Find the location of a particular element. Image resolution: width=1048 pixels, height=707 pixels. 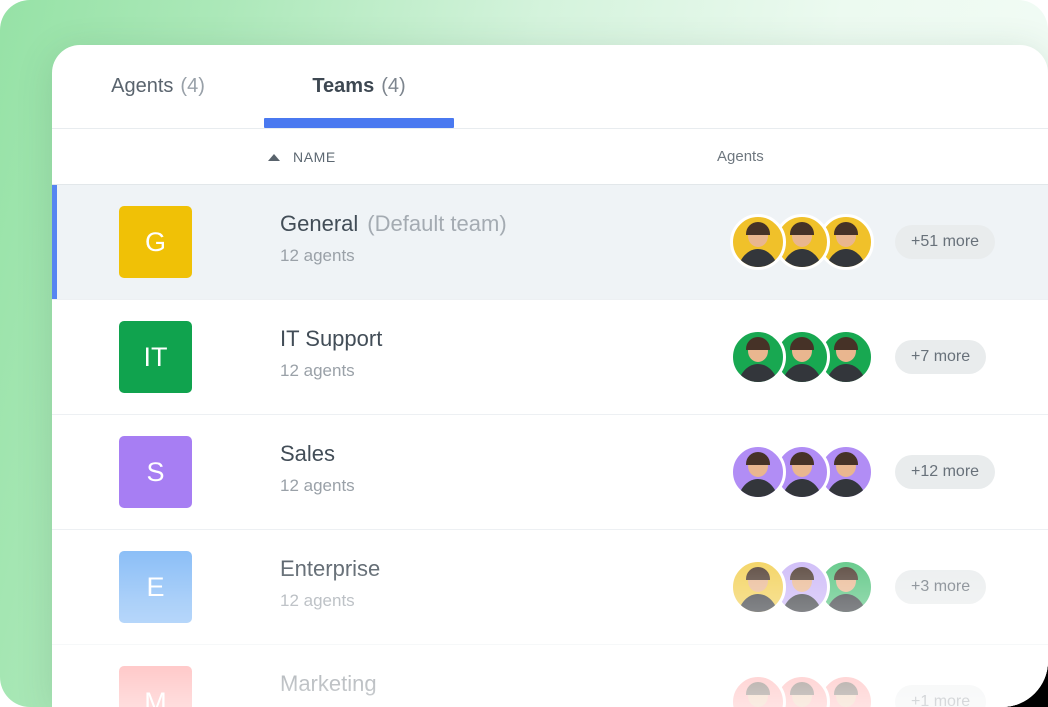

team-row: M Marketing +1 more is located at coordinates (550, 676).